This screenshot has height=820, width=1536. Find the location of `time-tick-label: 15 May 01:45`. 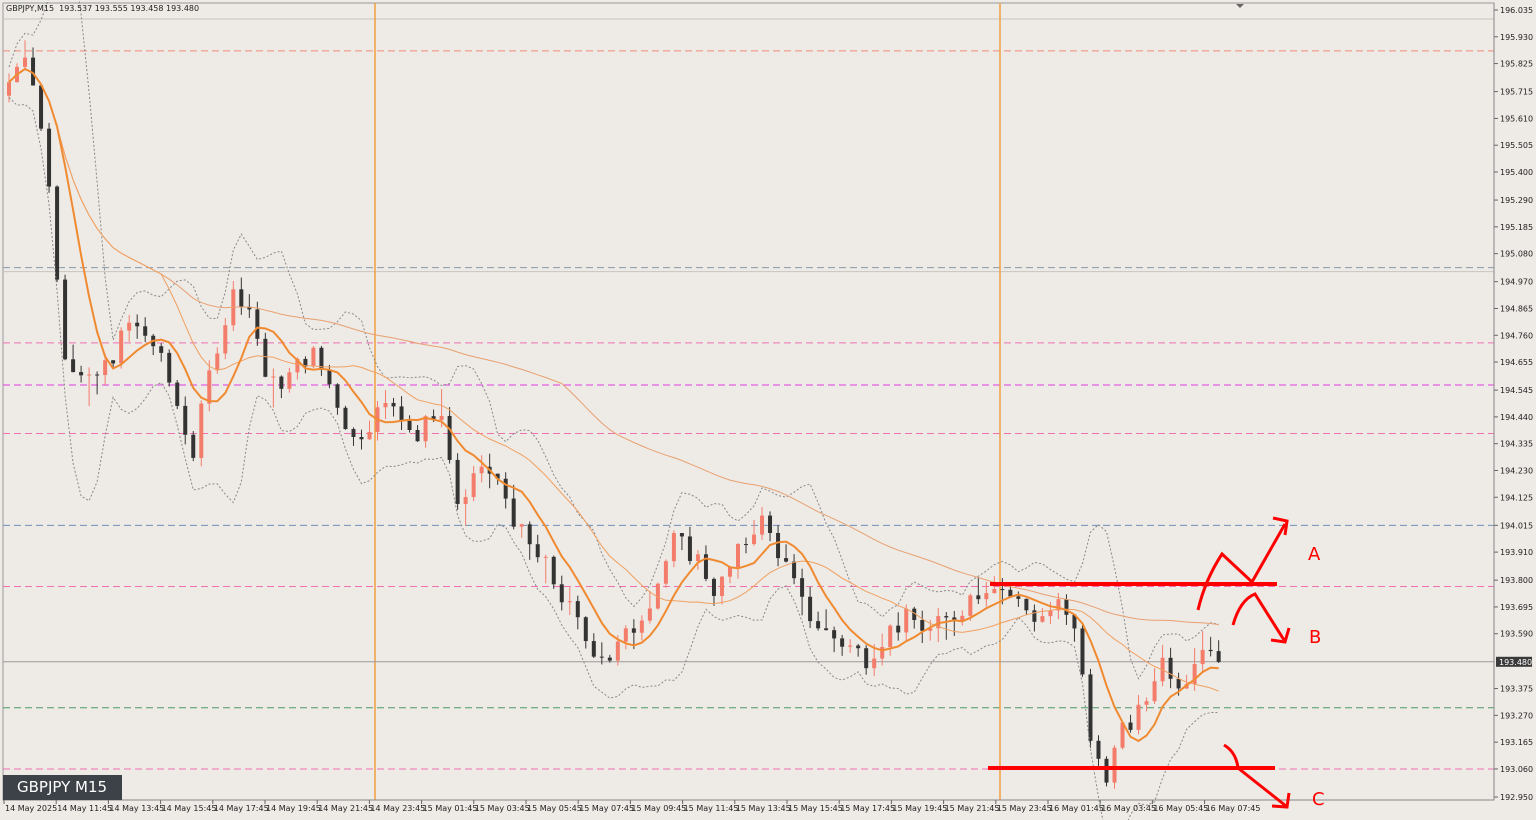

time-tick-label: 15 May 01:45 is located at coordinates (450, 808).